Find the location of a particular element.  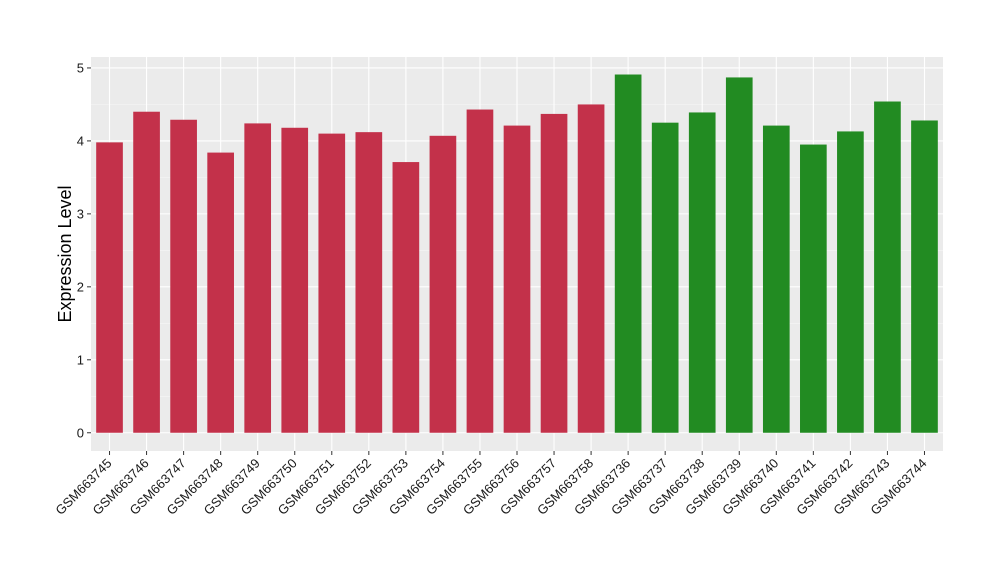

bar-GSM663744 is located at coordinates (924, 276).